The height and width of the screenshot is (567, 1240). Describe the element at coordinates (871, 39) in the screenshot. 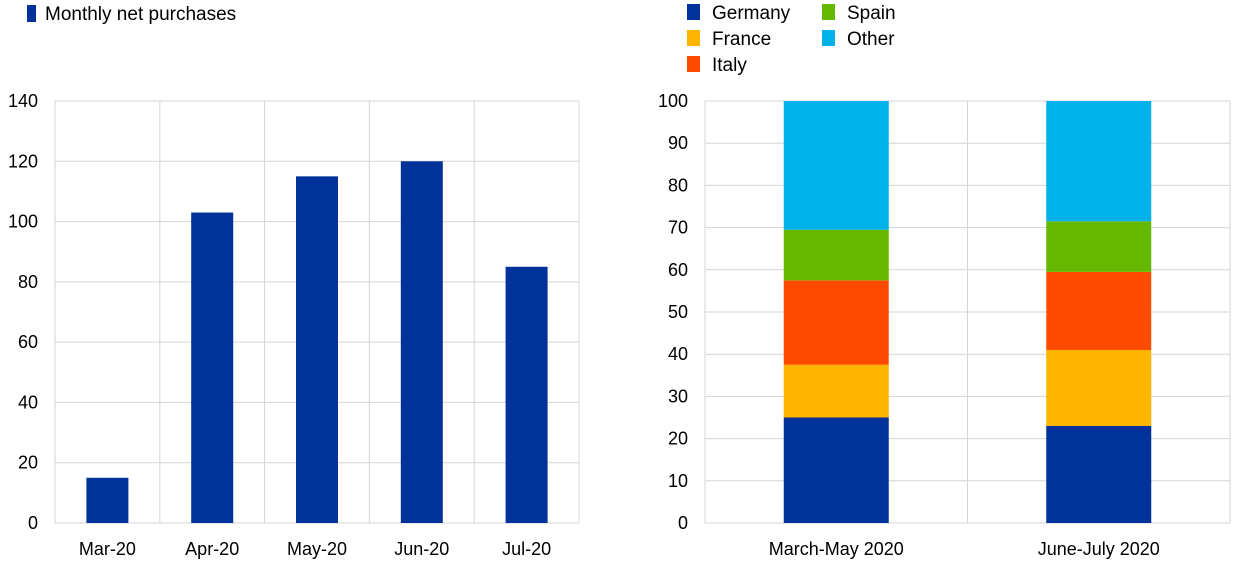

I see `legend-label-other: Other` at that location.